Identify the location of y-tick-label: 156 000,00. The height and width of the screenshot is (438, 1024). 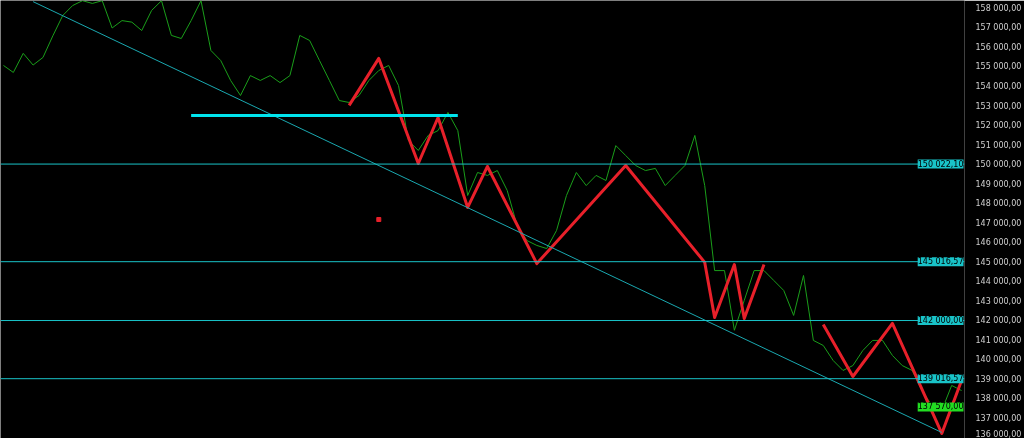
(998, 47).